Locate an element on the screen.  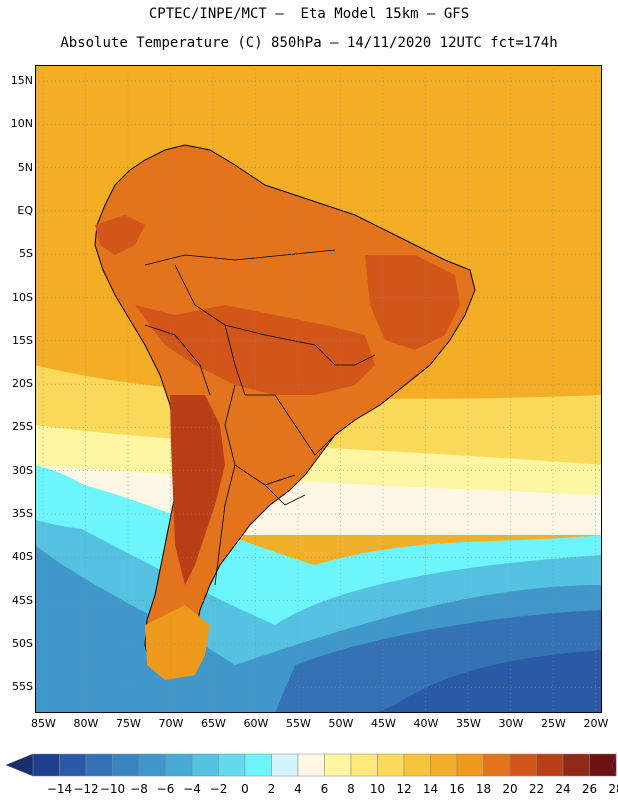
longitude-label: 30W is located at coordinates (511, 723).